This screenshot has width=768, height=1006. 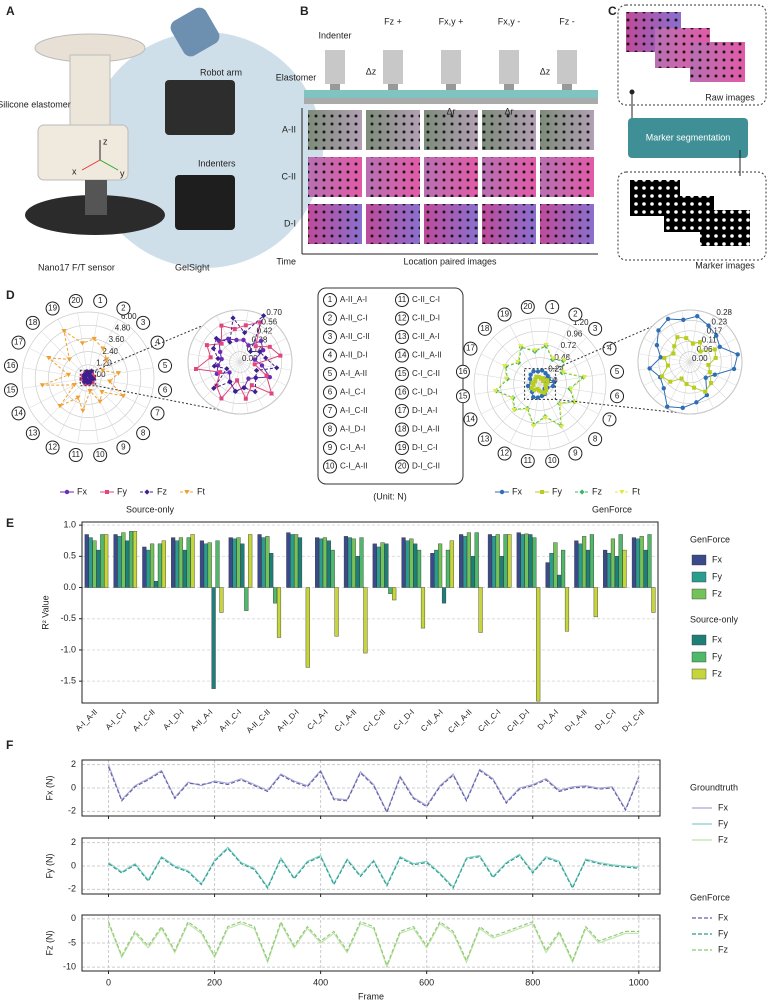 What do you see at coordinates (45, 612) in the screenshot?
I see `y-axis-label: R² Value` at bounding box center [45, 612].